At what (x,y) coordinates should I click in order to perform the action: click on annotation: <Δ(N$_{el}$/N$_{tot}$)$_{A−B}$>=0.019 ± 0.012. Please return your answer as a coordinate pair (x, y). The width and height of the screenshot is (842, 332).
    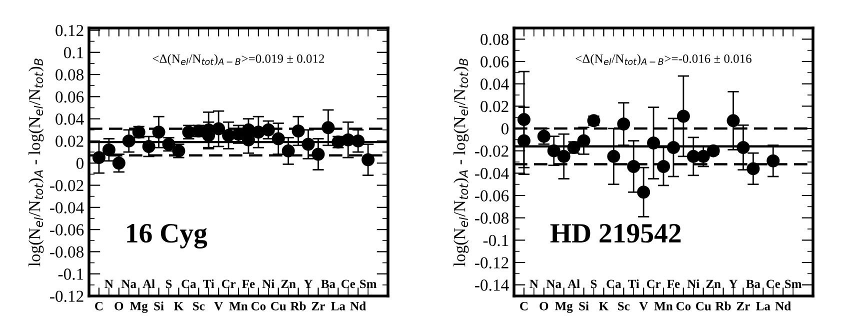
    Looking at the image, I should click on (238, 60).